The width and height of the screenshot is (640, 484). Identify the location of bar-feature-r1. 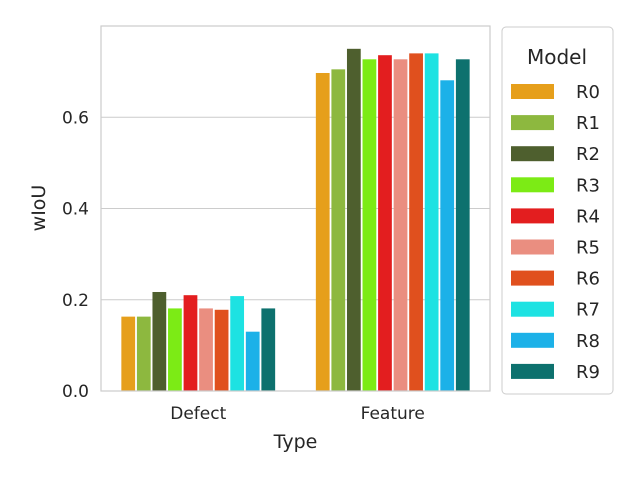
(338, 230).